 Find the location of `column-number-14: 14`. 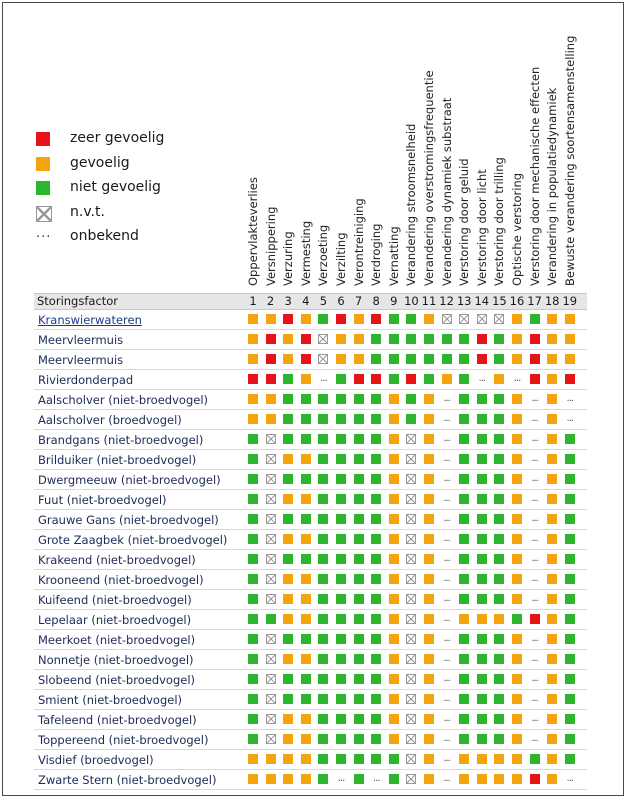

column-number-14: 14 is located at coordinates (482, 301).